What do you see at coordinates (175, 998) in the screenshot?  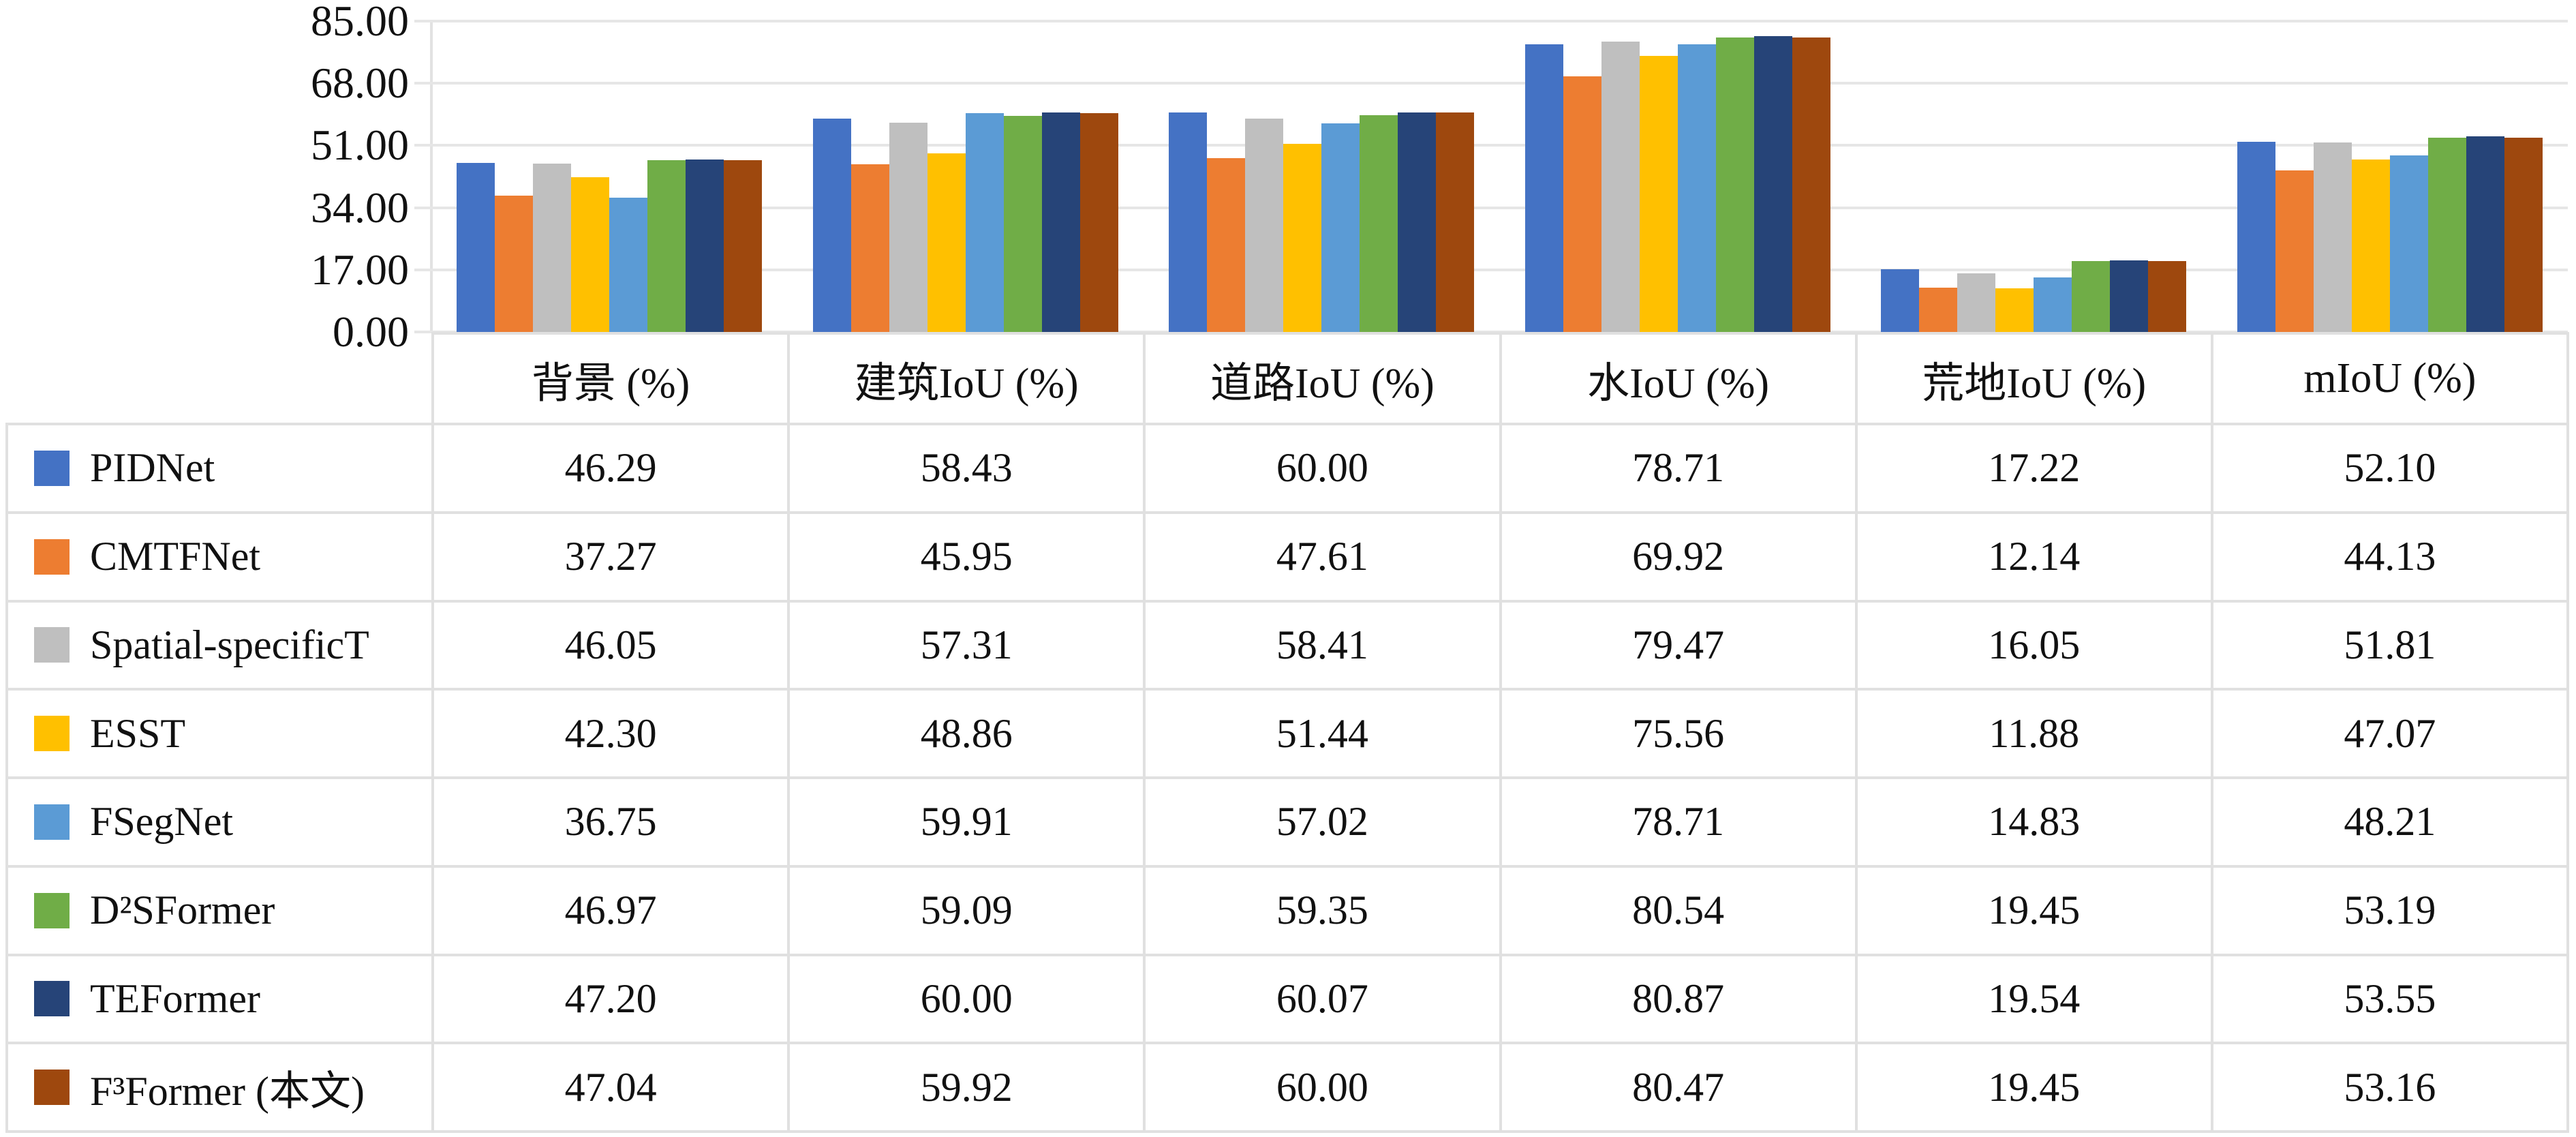 I see `series-name-label: TEFormer` at bounding box center [175, 998].